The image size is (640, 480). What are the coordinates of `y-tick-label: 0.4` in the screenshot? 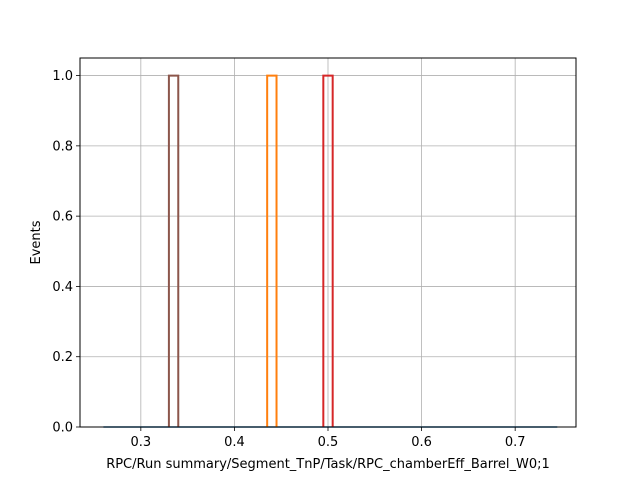 It's located at (62, 287).